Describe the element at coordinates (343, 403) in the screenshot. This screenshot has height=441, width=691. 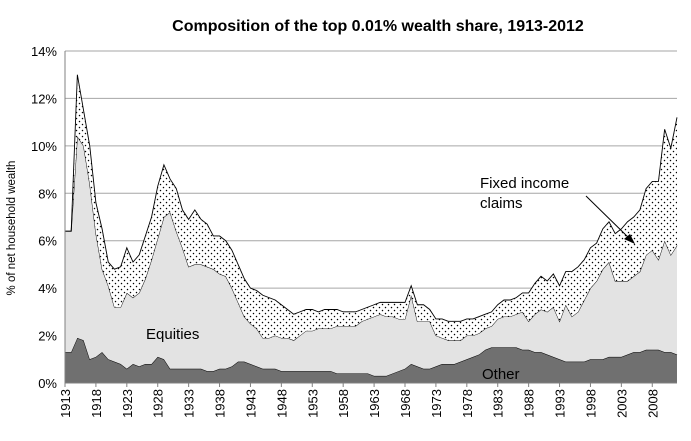
I see `x-tick-label: 1958` at that location.